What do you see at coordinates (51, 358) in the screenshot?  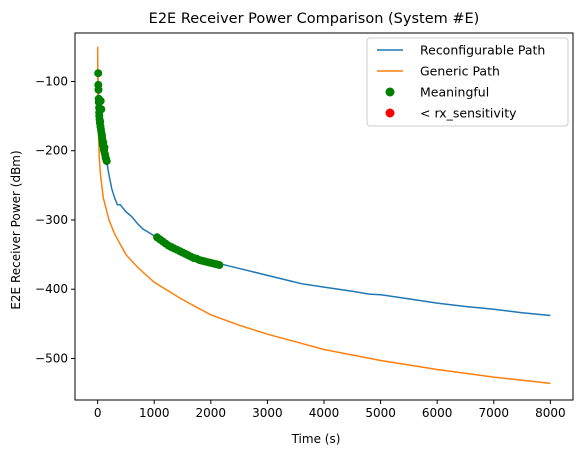 I see `y-tick-label: −500` at bounding box center [51, 358].